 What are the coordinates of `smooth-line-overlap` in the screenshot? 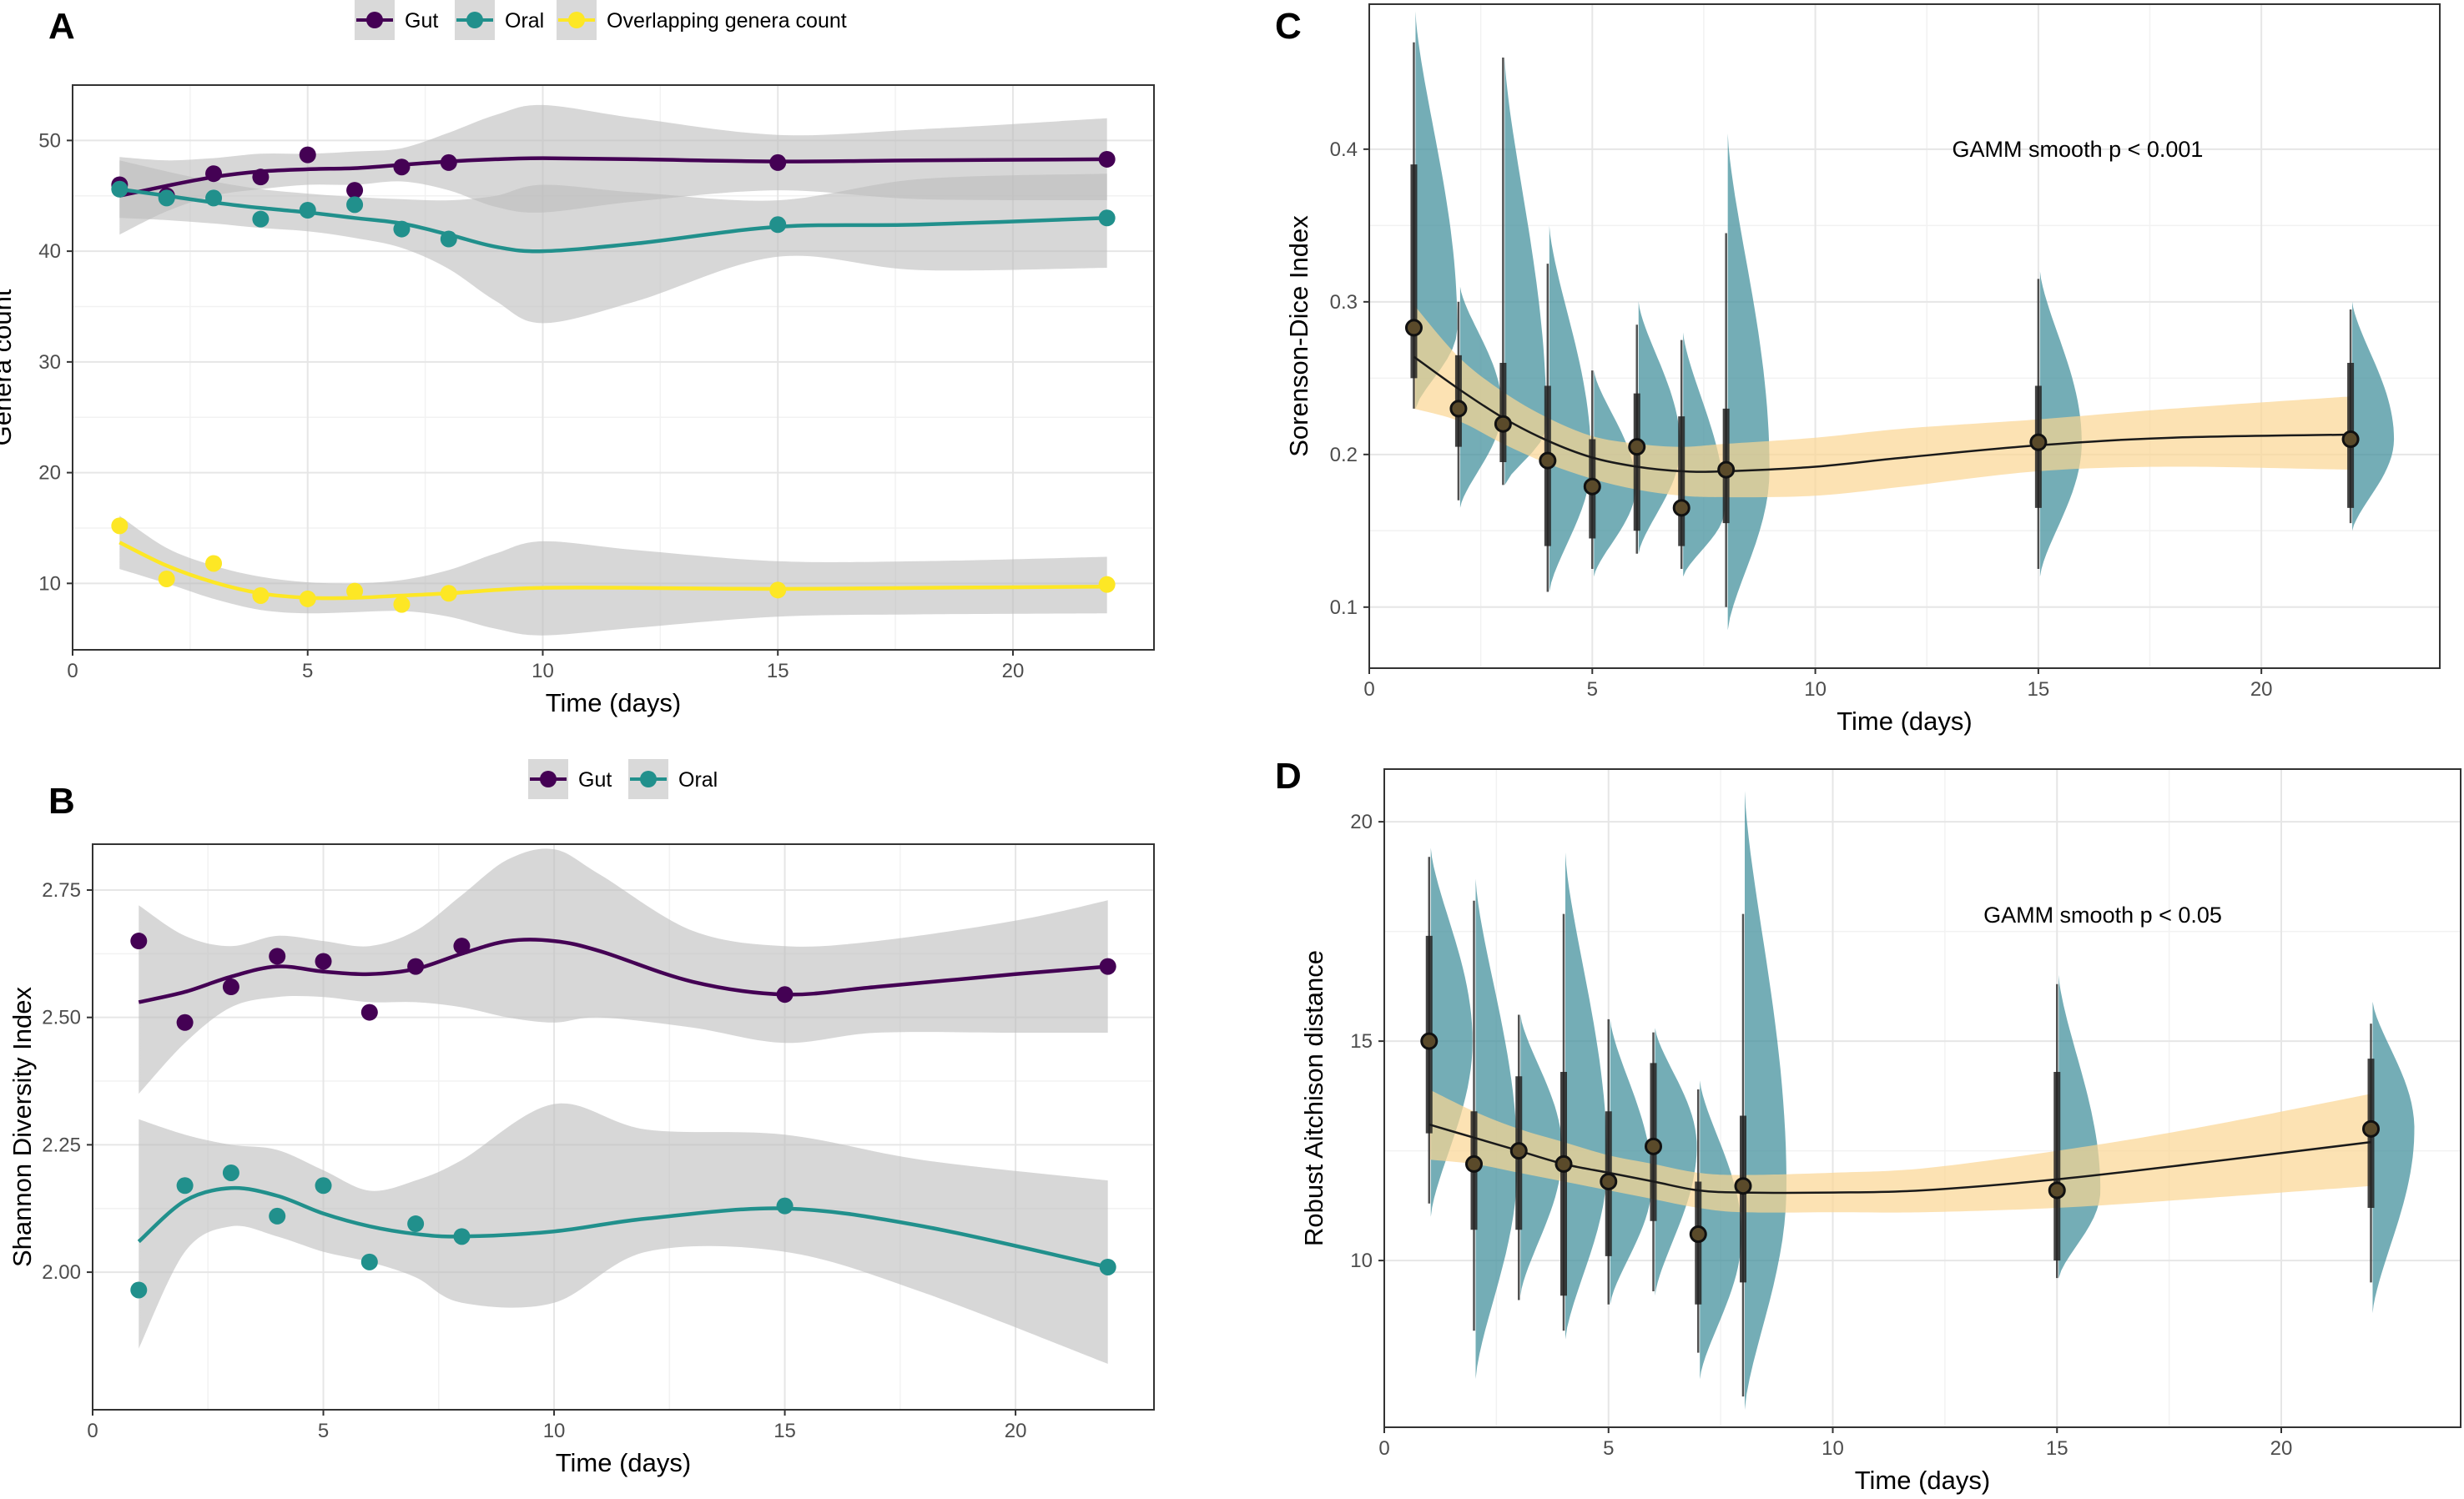 It's located at (612, 571).